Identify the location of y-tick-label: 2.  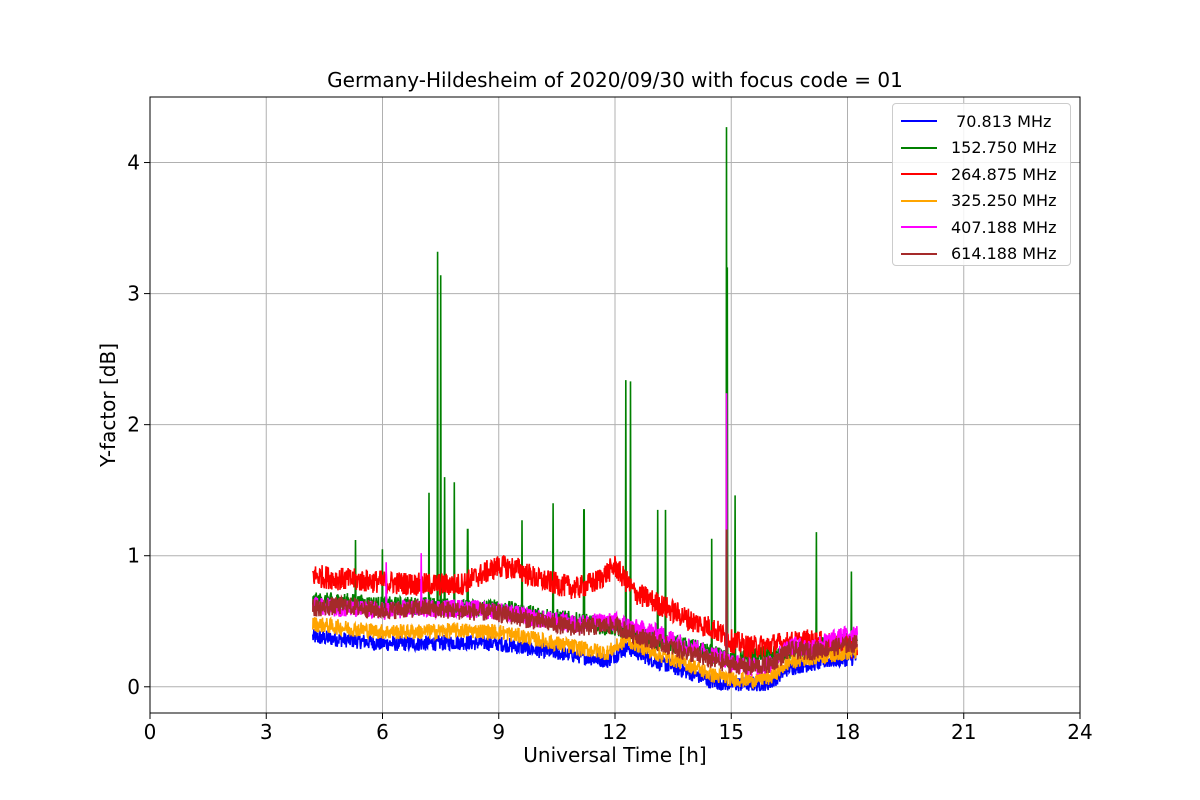
(133, 425).